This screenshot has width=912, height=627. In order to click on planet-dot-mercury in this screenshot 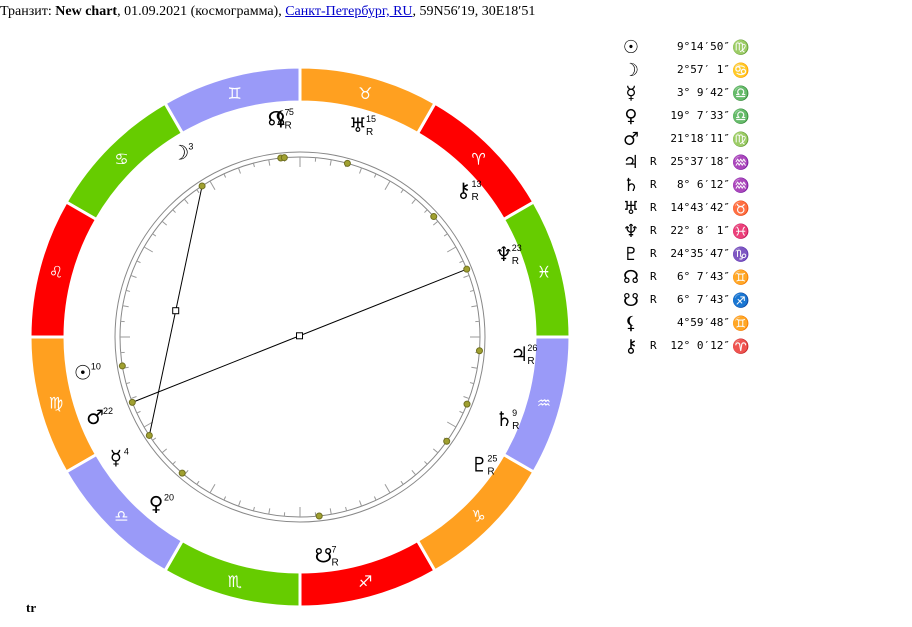, I will do `click(149, 435)`.